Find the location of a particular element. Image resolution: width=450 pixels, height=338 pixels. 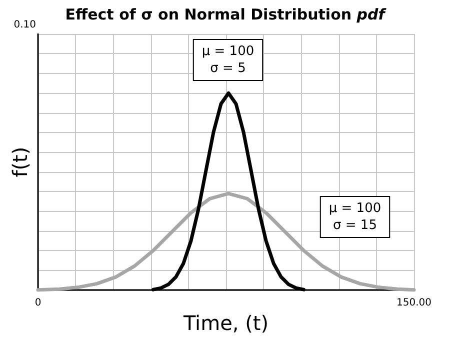

x-axis-title: Time, (t) is located at coordinates (225, 323).